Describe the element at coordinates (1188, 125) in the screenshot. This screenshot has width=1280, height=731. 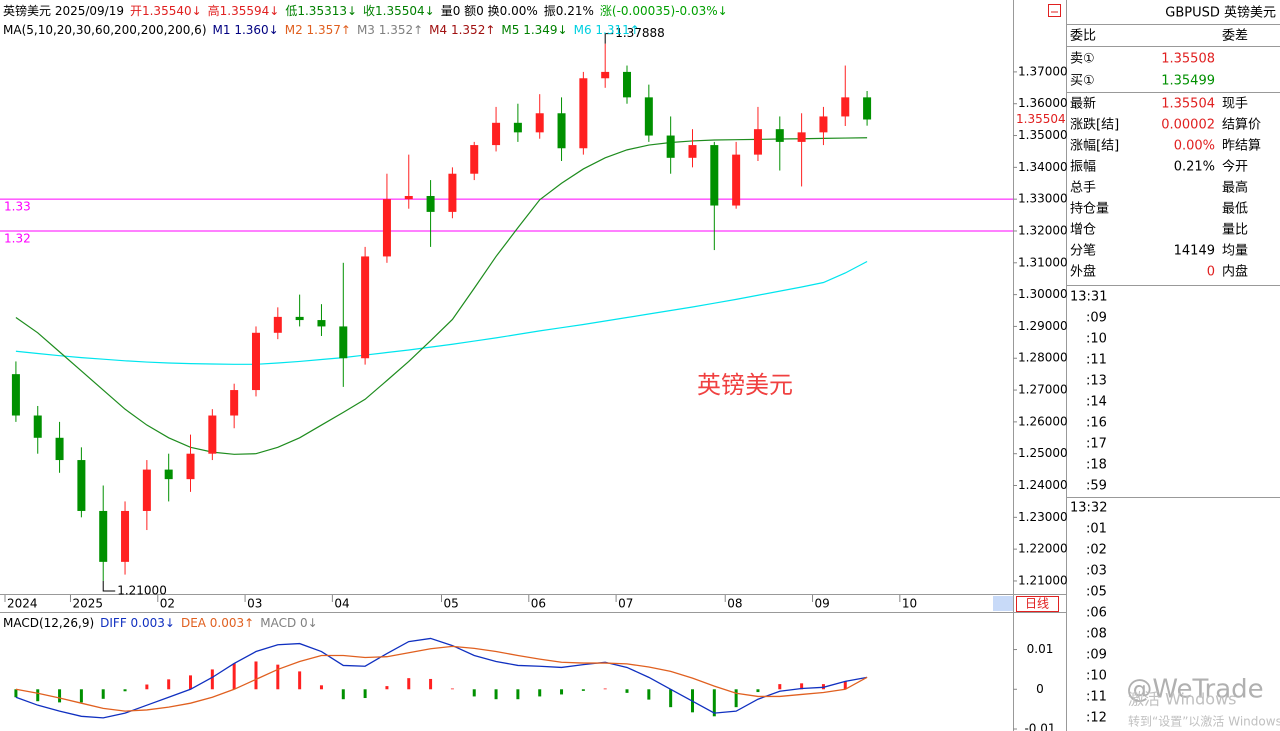
I see `quote-field-value: 0.00002` at that location.